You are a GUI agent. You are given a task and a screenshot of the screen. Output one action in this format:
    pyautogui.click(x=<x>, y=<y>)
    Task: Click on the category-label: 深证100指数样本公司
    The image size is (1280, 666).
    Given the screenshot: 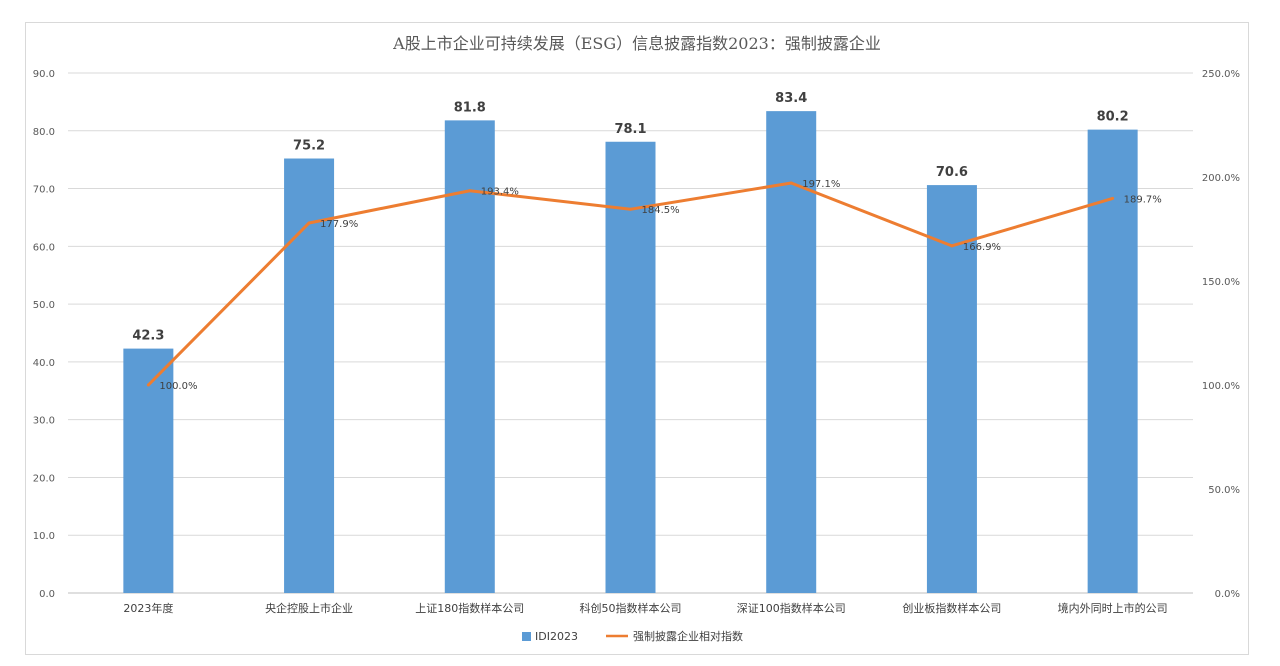 What is the action you would take?
    pyautogui.click(x=791, y=608)
    